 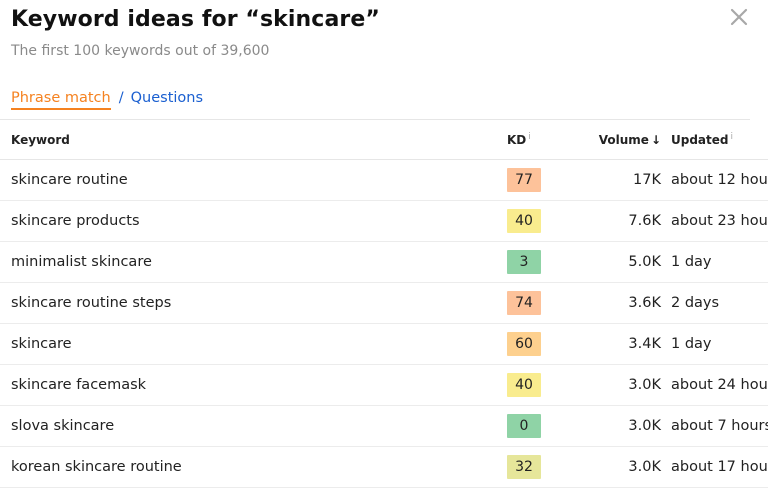 I want to click on keyword-link: slova skincare, so click(x=63, y=426).